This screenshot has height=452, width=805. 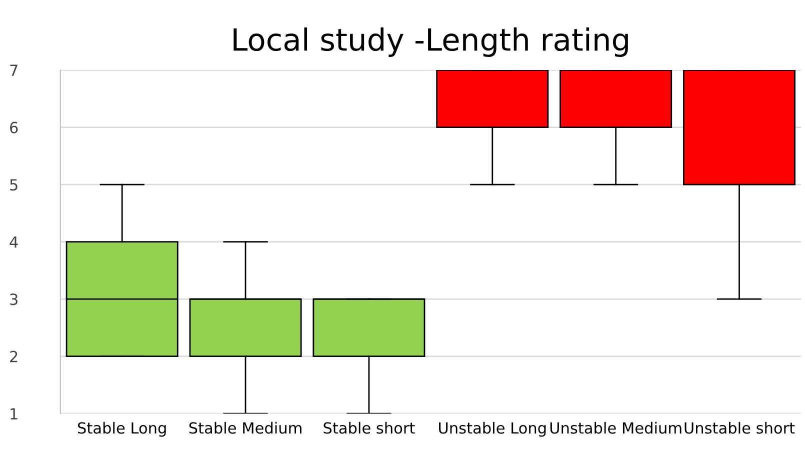 What do you see at coordinates (14, 242) in the screenshot?
I see `y-tick-label: 4` at bounding box center [14, 242].